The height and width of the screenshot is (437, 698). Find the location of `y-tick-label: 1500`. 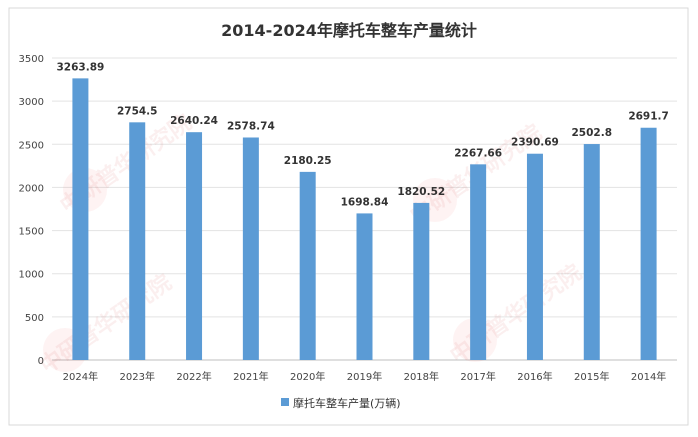

y-tick-label: 1500 is located at coordinates (31, 232).